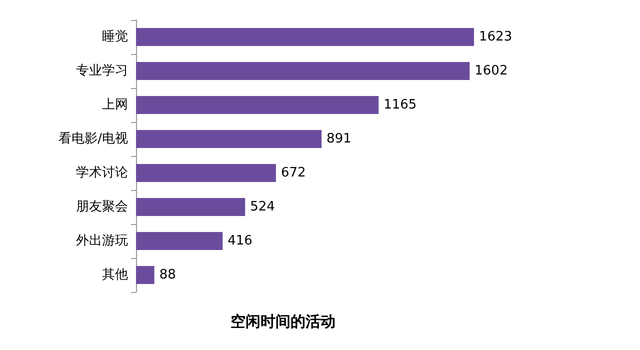 This screenshot has width=640, height=350. Describe the element at coordinates (102, 241) in the screenshot. I see `y-tick-label: 外出游玩` at that location.